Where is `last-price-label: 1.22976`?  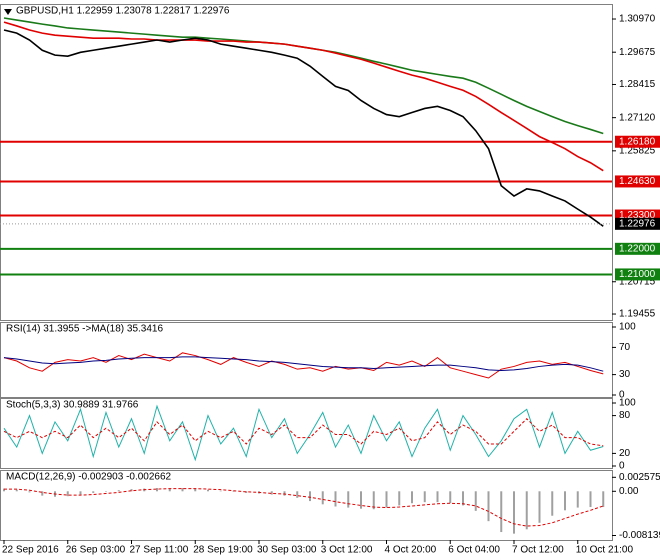
last-price-label: 1.22976 is located at coordinates (637, 223).